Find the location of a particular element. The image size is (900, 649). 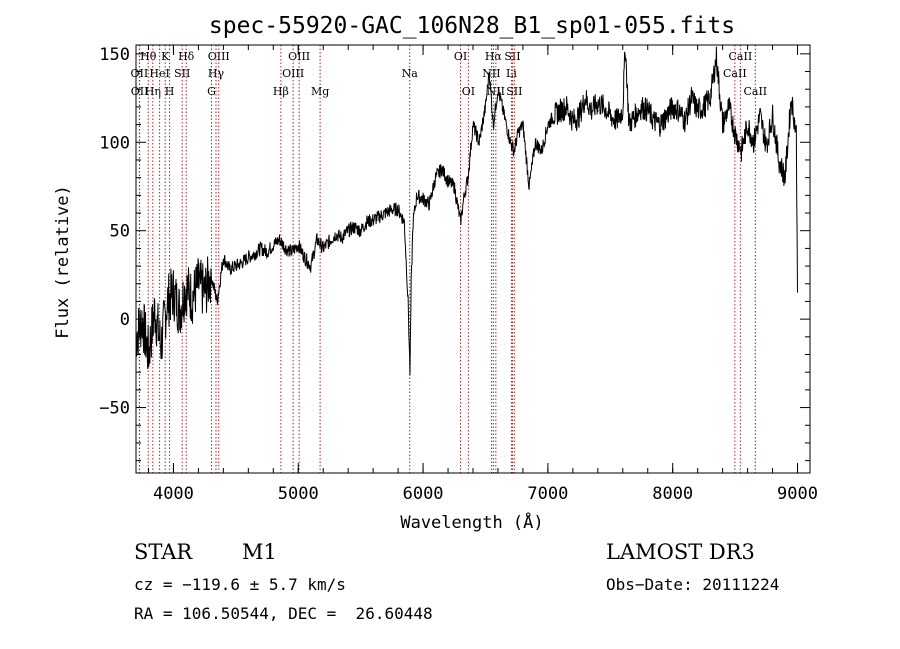

y-tick-label: 50 is located at coordinates (120, 232).